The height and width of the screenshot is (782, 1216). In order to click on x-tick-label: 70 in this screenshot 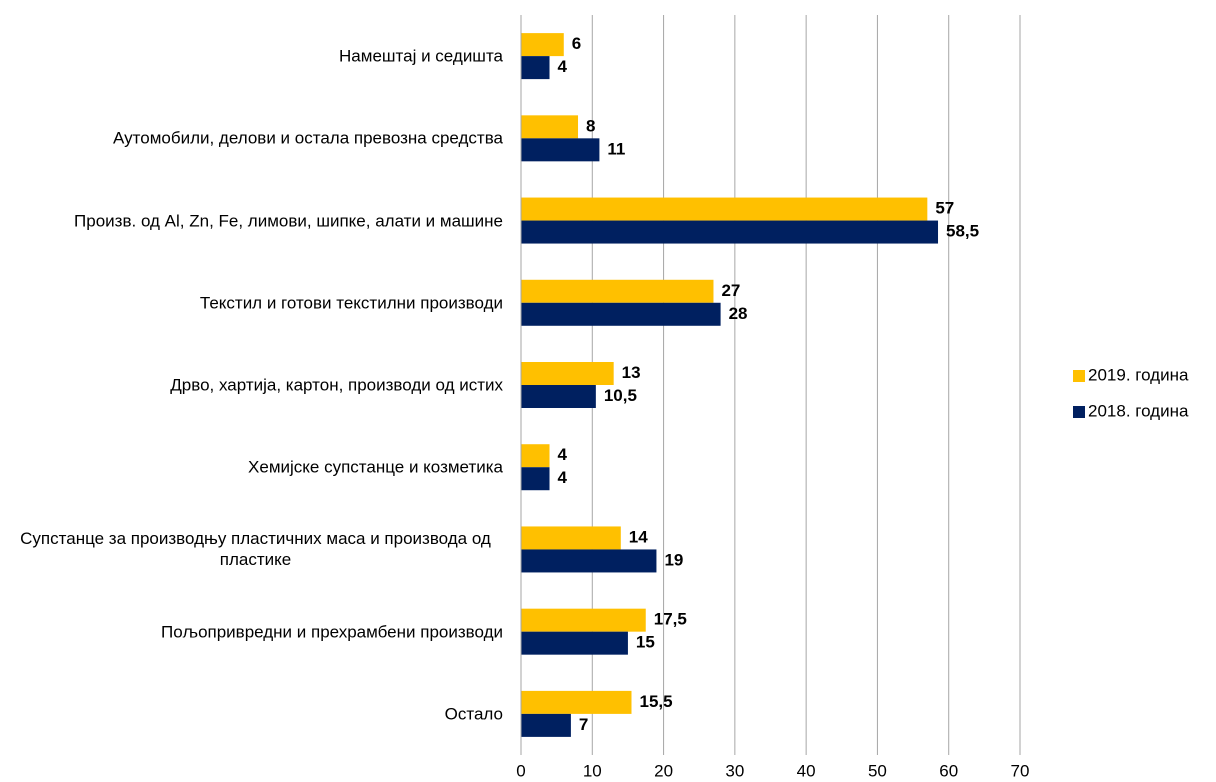, I will do `click(1020, 770)`.